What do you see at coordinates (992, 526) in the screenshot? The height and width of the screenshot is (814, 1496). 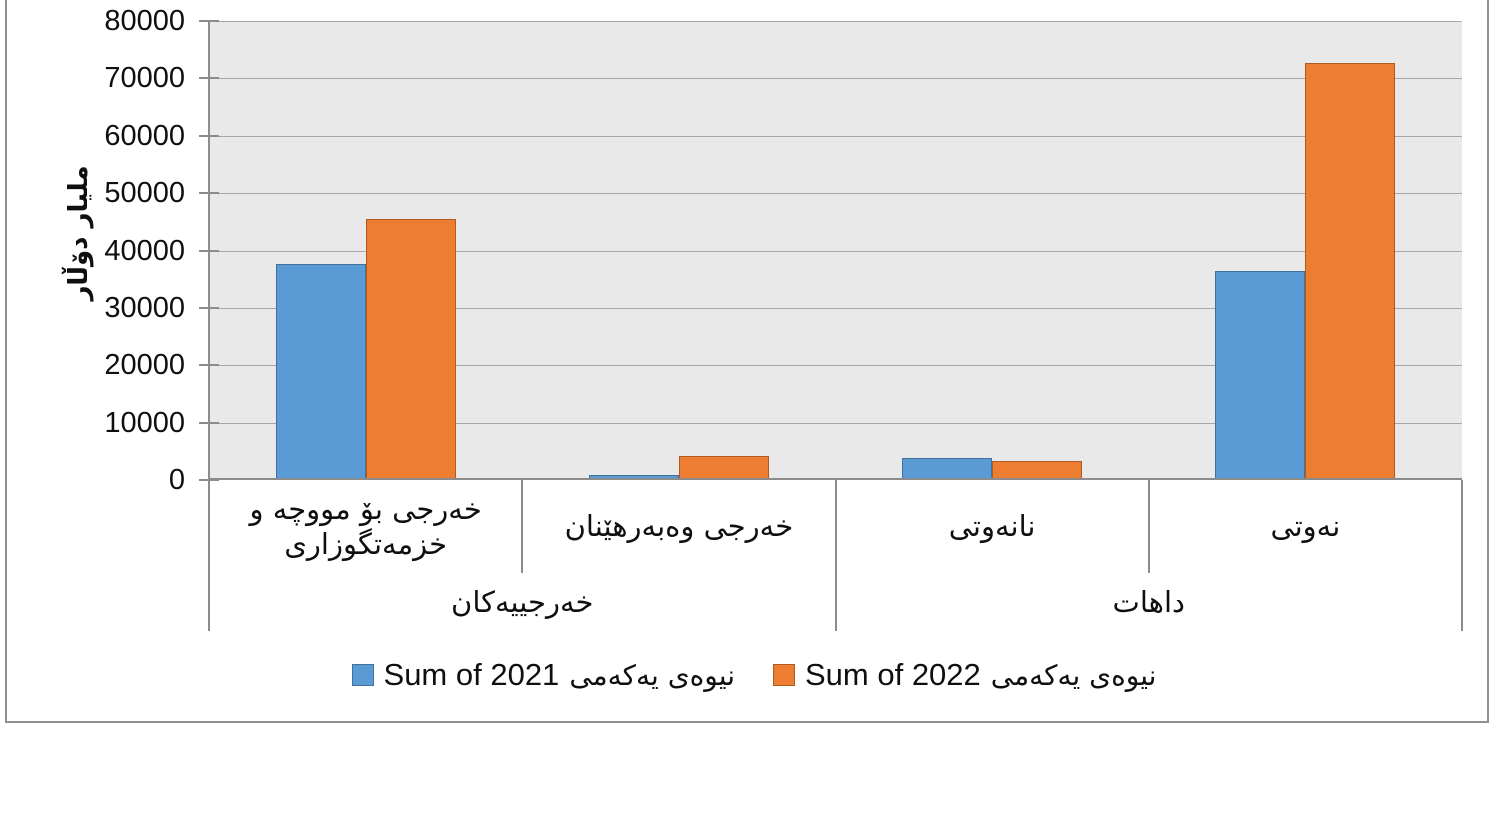 I see `category-label-3: نانەوتی` at bounding box center [992, 526].